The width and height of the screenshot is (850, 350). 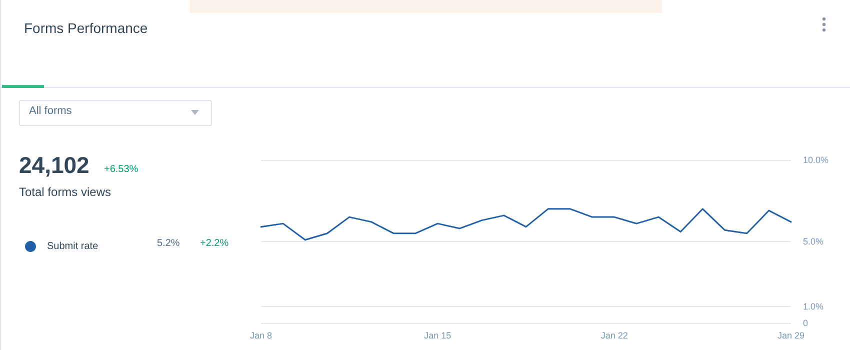 What do you see at coordinates (54, 165) in the screenshot?
I see `text: 24,102` at bounding box center [54, 165].